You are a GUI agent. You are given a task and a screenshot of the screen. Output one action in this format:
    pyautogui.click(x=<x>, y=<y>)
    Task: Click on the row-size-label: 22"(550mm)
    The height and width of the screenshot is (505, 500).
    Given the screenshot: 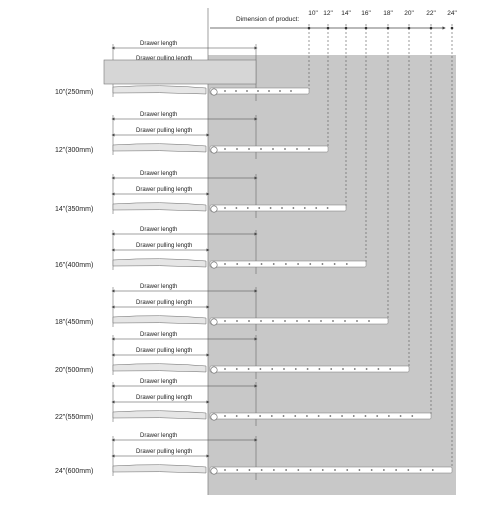 What is the action you would take?
    pyautogui.click(x=74, y=417)
    